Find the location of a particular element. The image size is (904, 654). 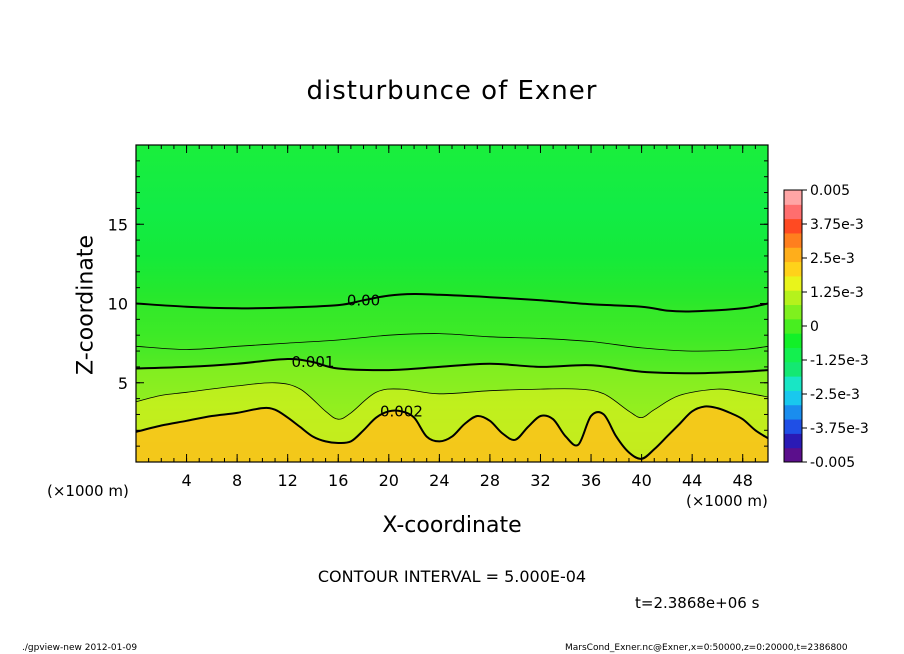

colorbar-label: 3.75e-3 is located at coordinates (837, 225).